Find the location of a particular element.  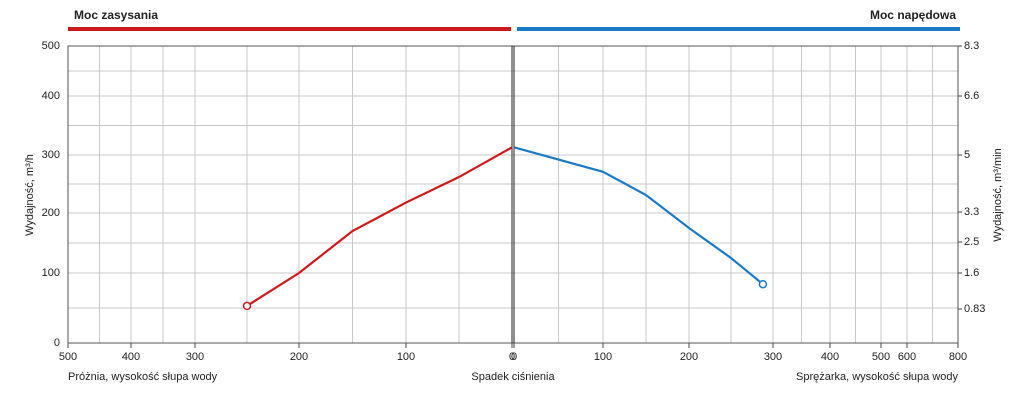

right-title: Moc napędowa is located at coordinates (913, 15).